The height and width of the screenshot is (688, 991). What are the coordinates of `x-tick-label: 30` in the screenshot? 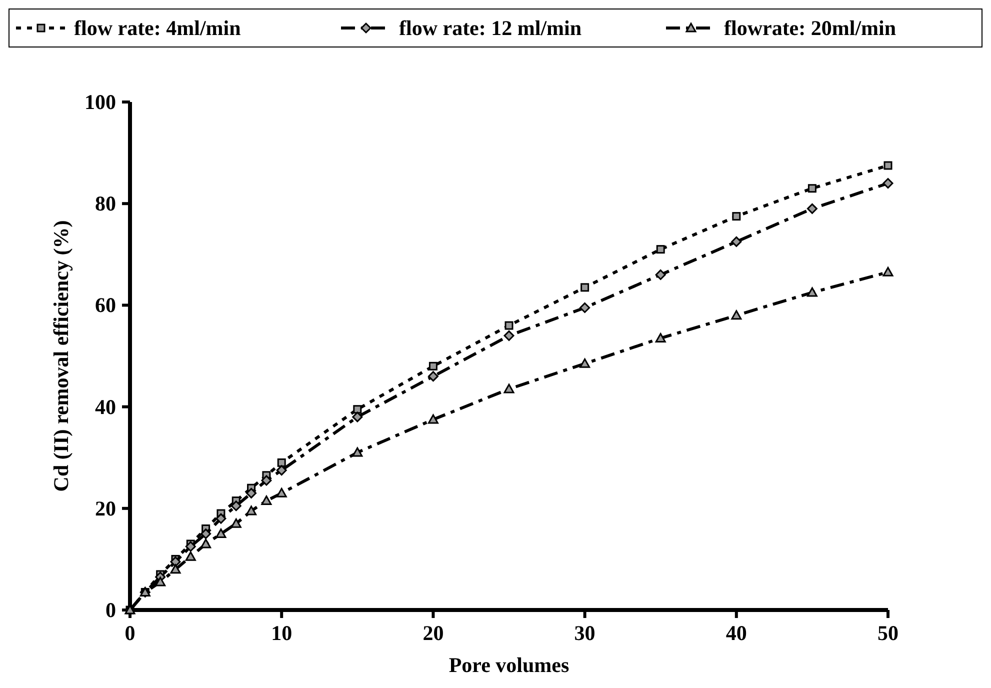 It's located at (585, 633).